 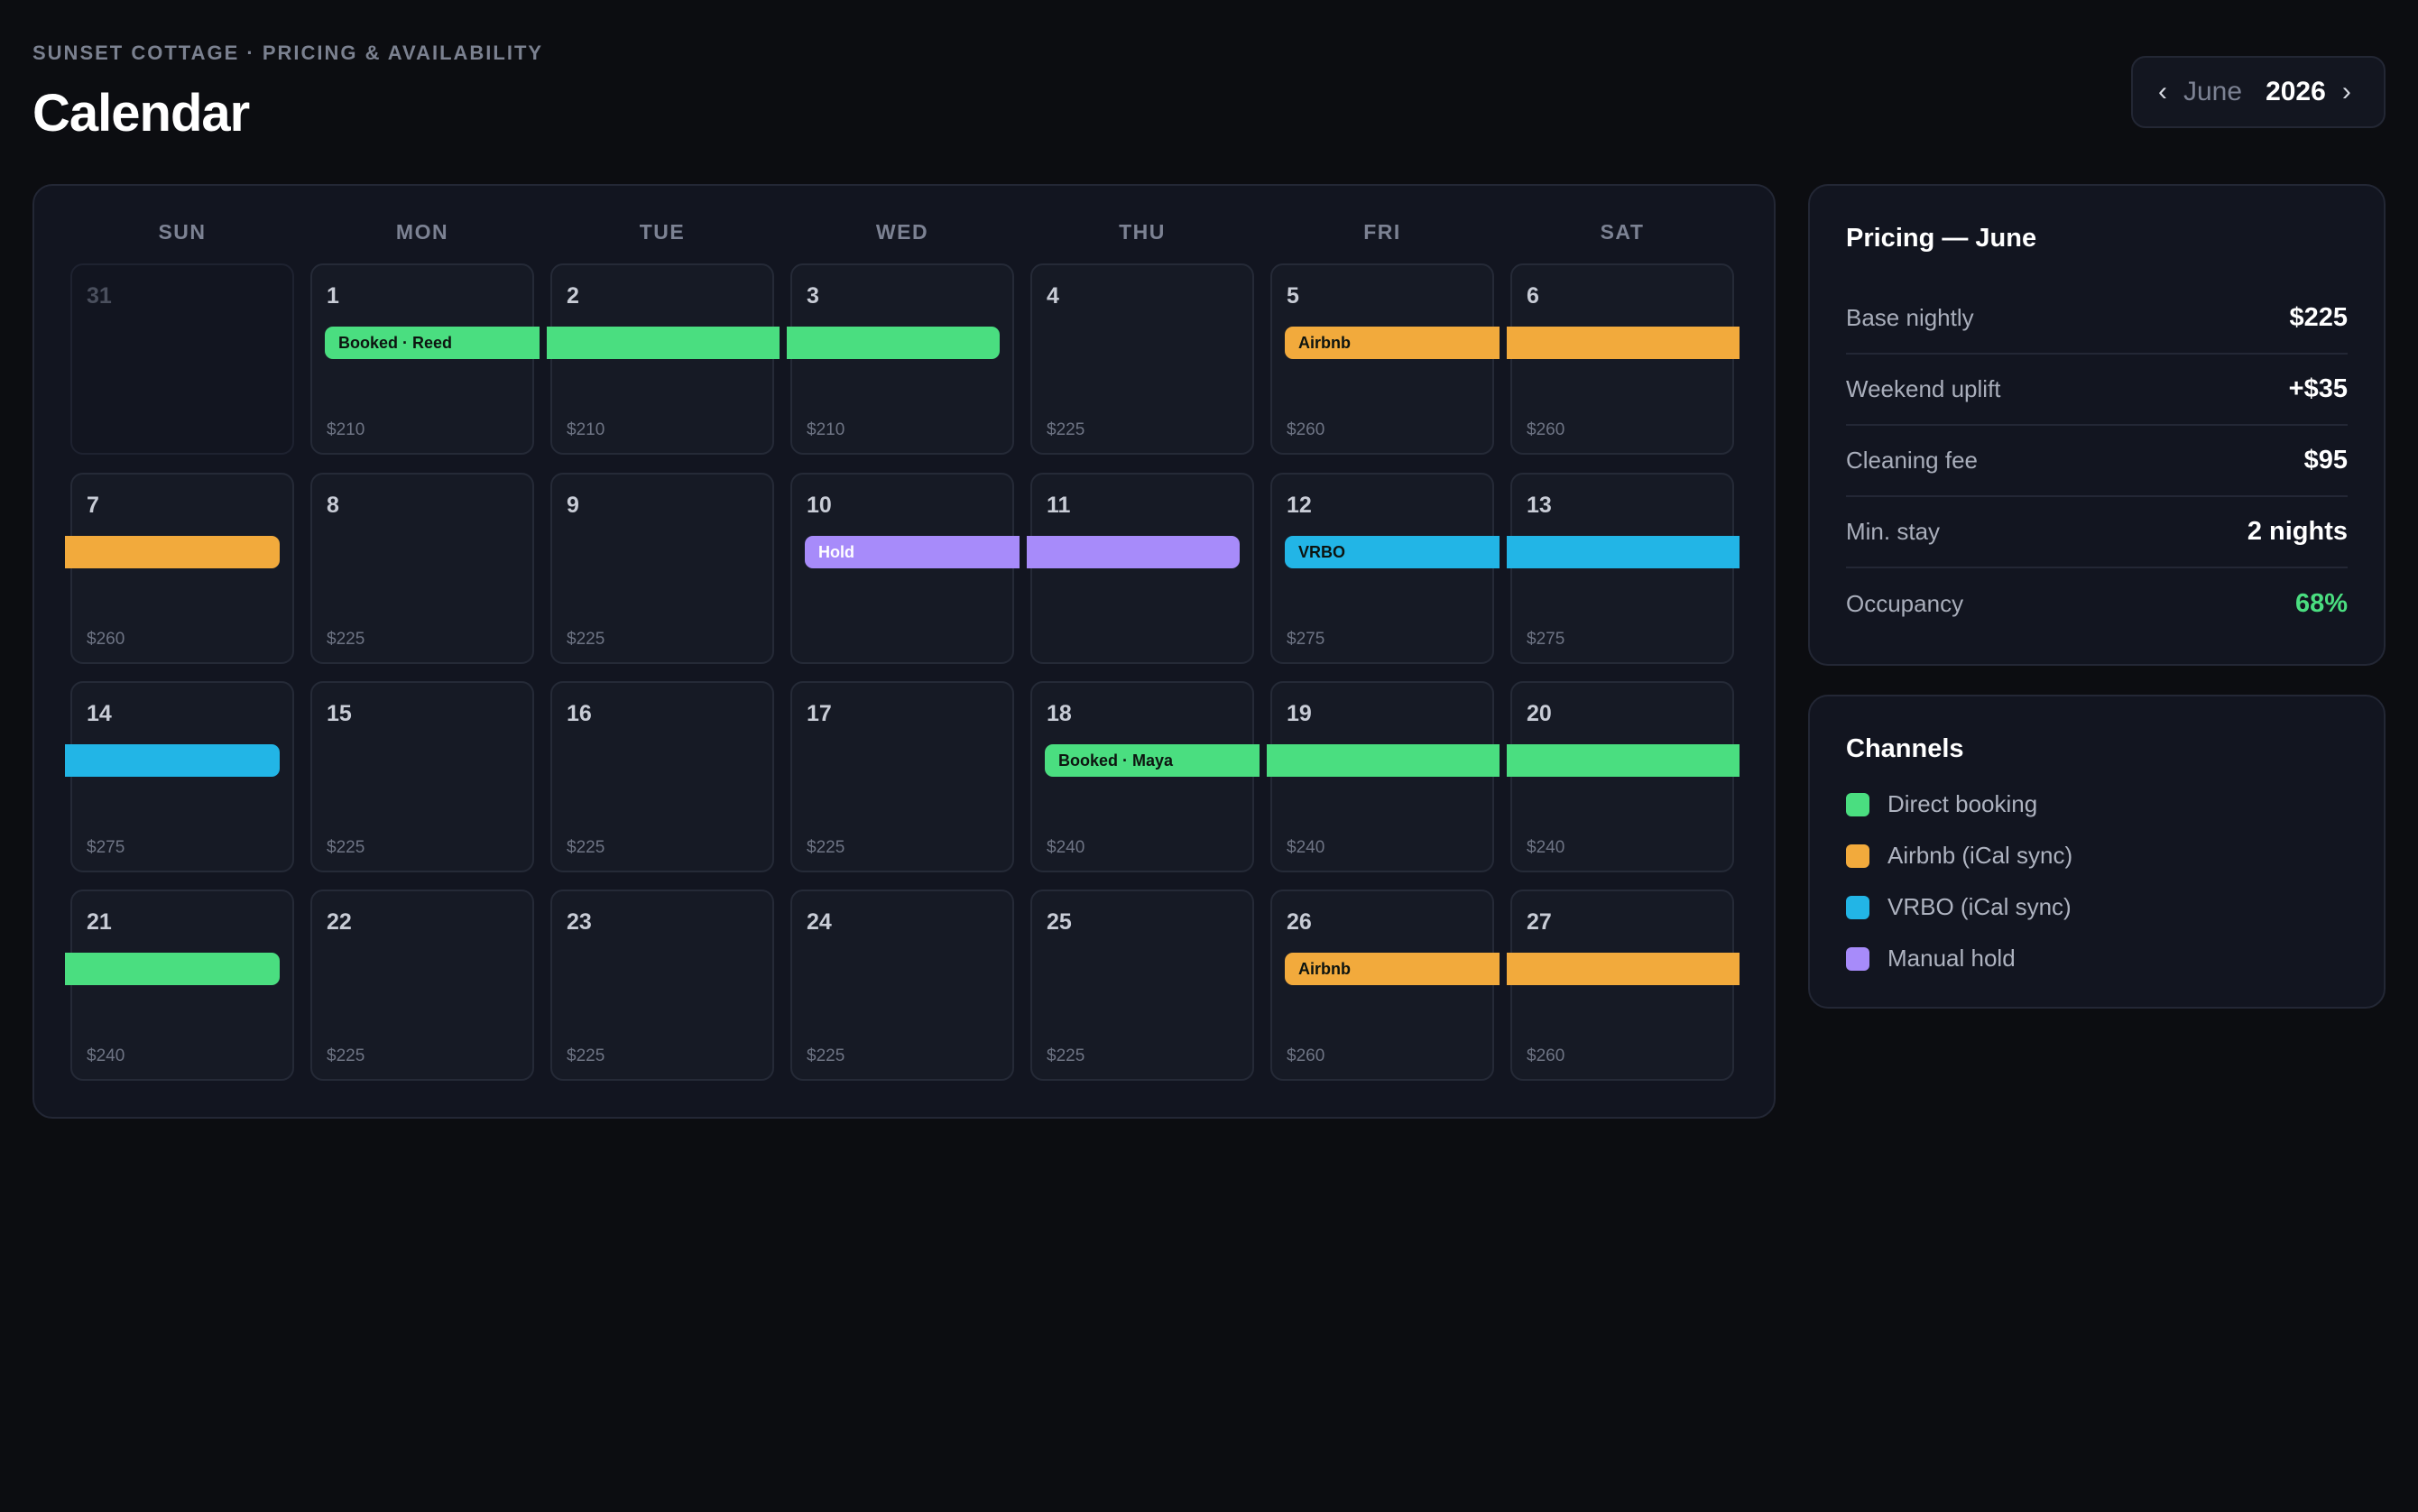 What do you see at coordinates (1142, 985) in the screenshot?
I see `calendar-day-cell: 25 $225` at bounding box center [1142, 985].